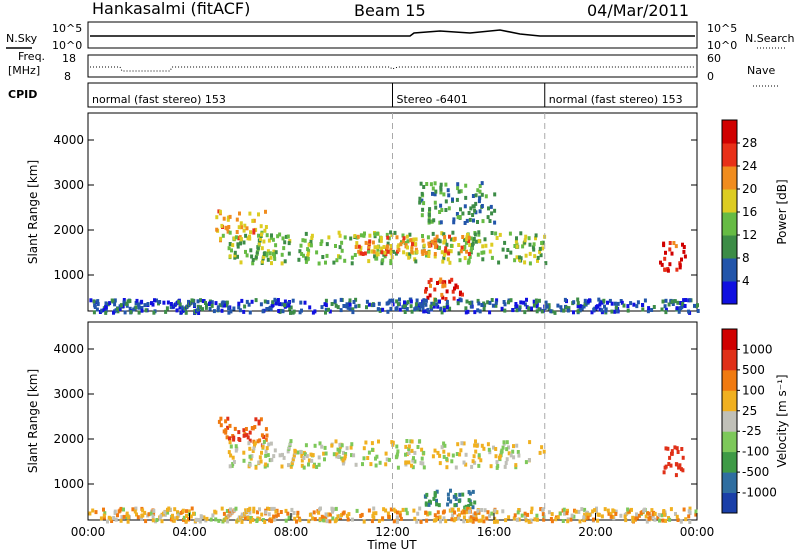  Describe the element at coordinates (31, 56) in the screenshot. I see `freq-label: Freq.` at that location.